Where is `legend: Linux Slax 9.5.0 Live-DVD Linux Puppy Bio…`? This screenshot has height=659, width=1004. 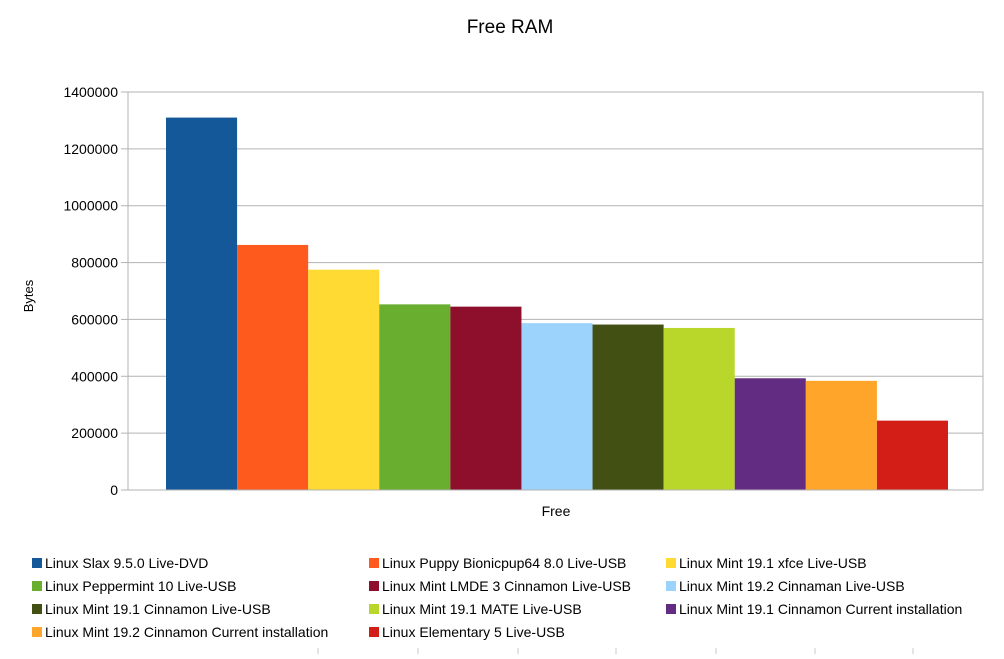
legend: Linux Slax 9.5.0 Live-DVD Linux Puppy Bio… is located at coordinates (497, 597).